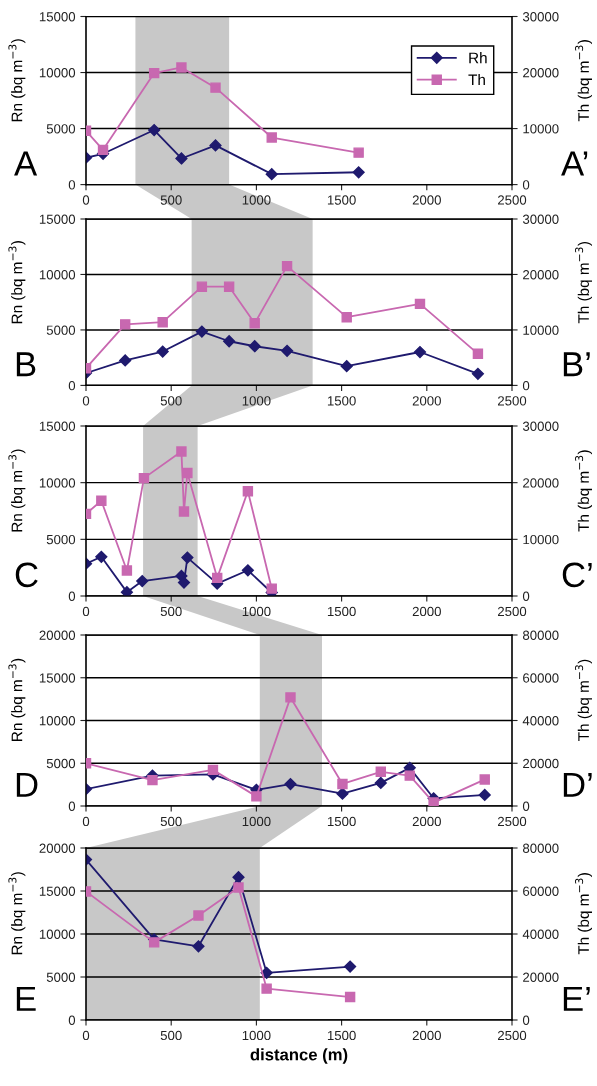  Describe the element at coordinates (476, 79) in the screenshot. I see `legend-label: Th` at that location.